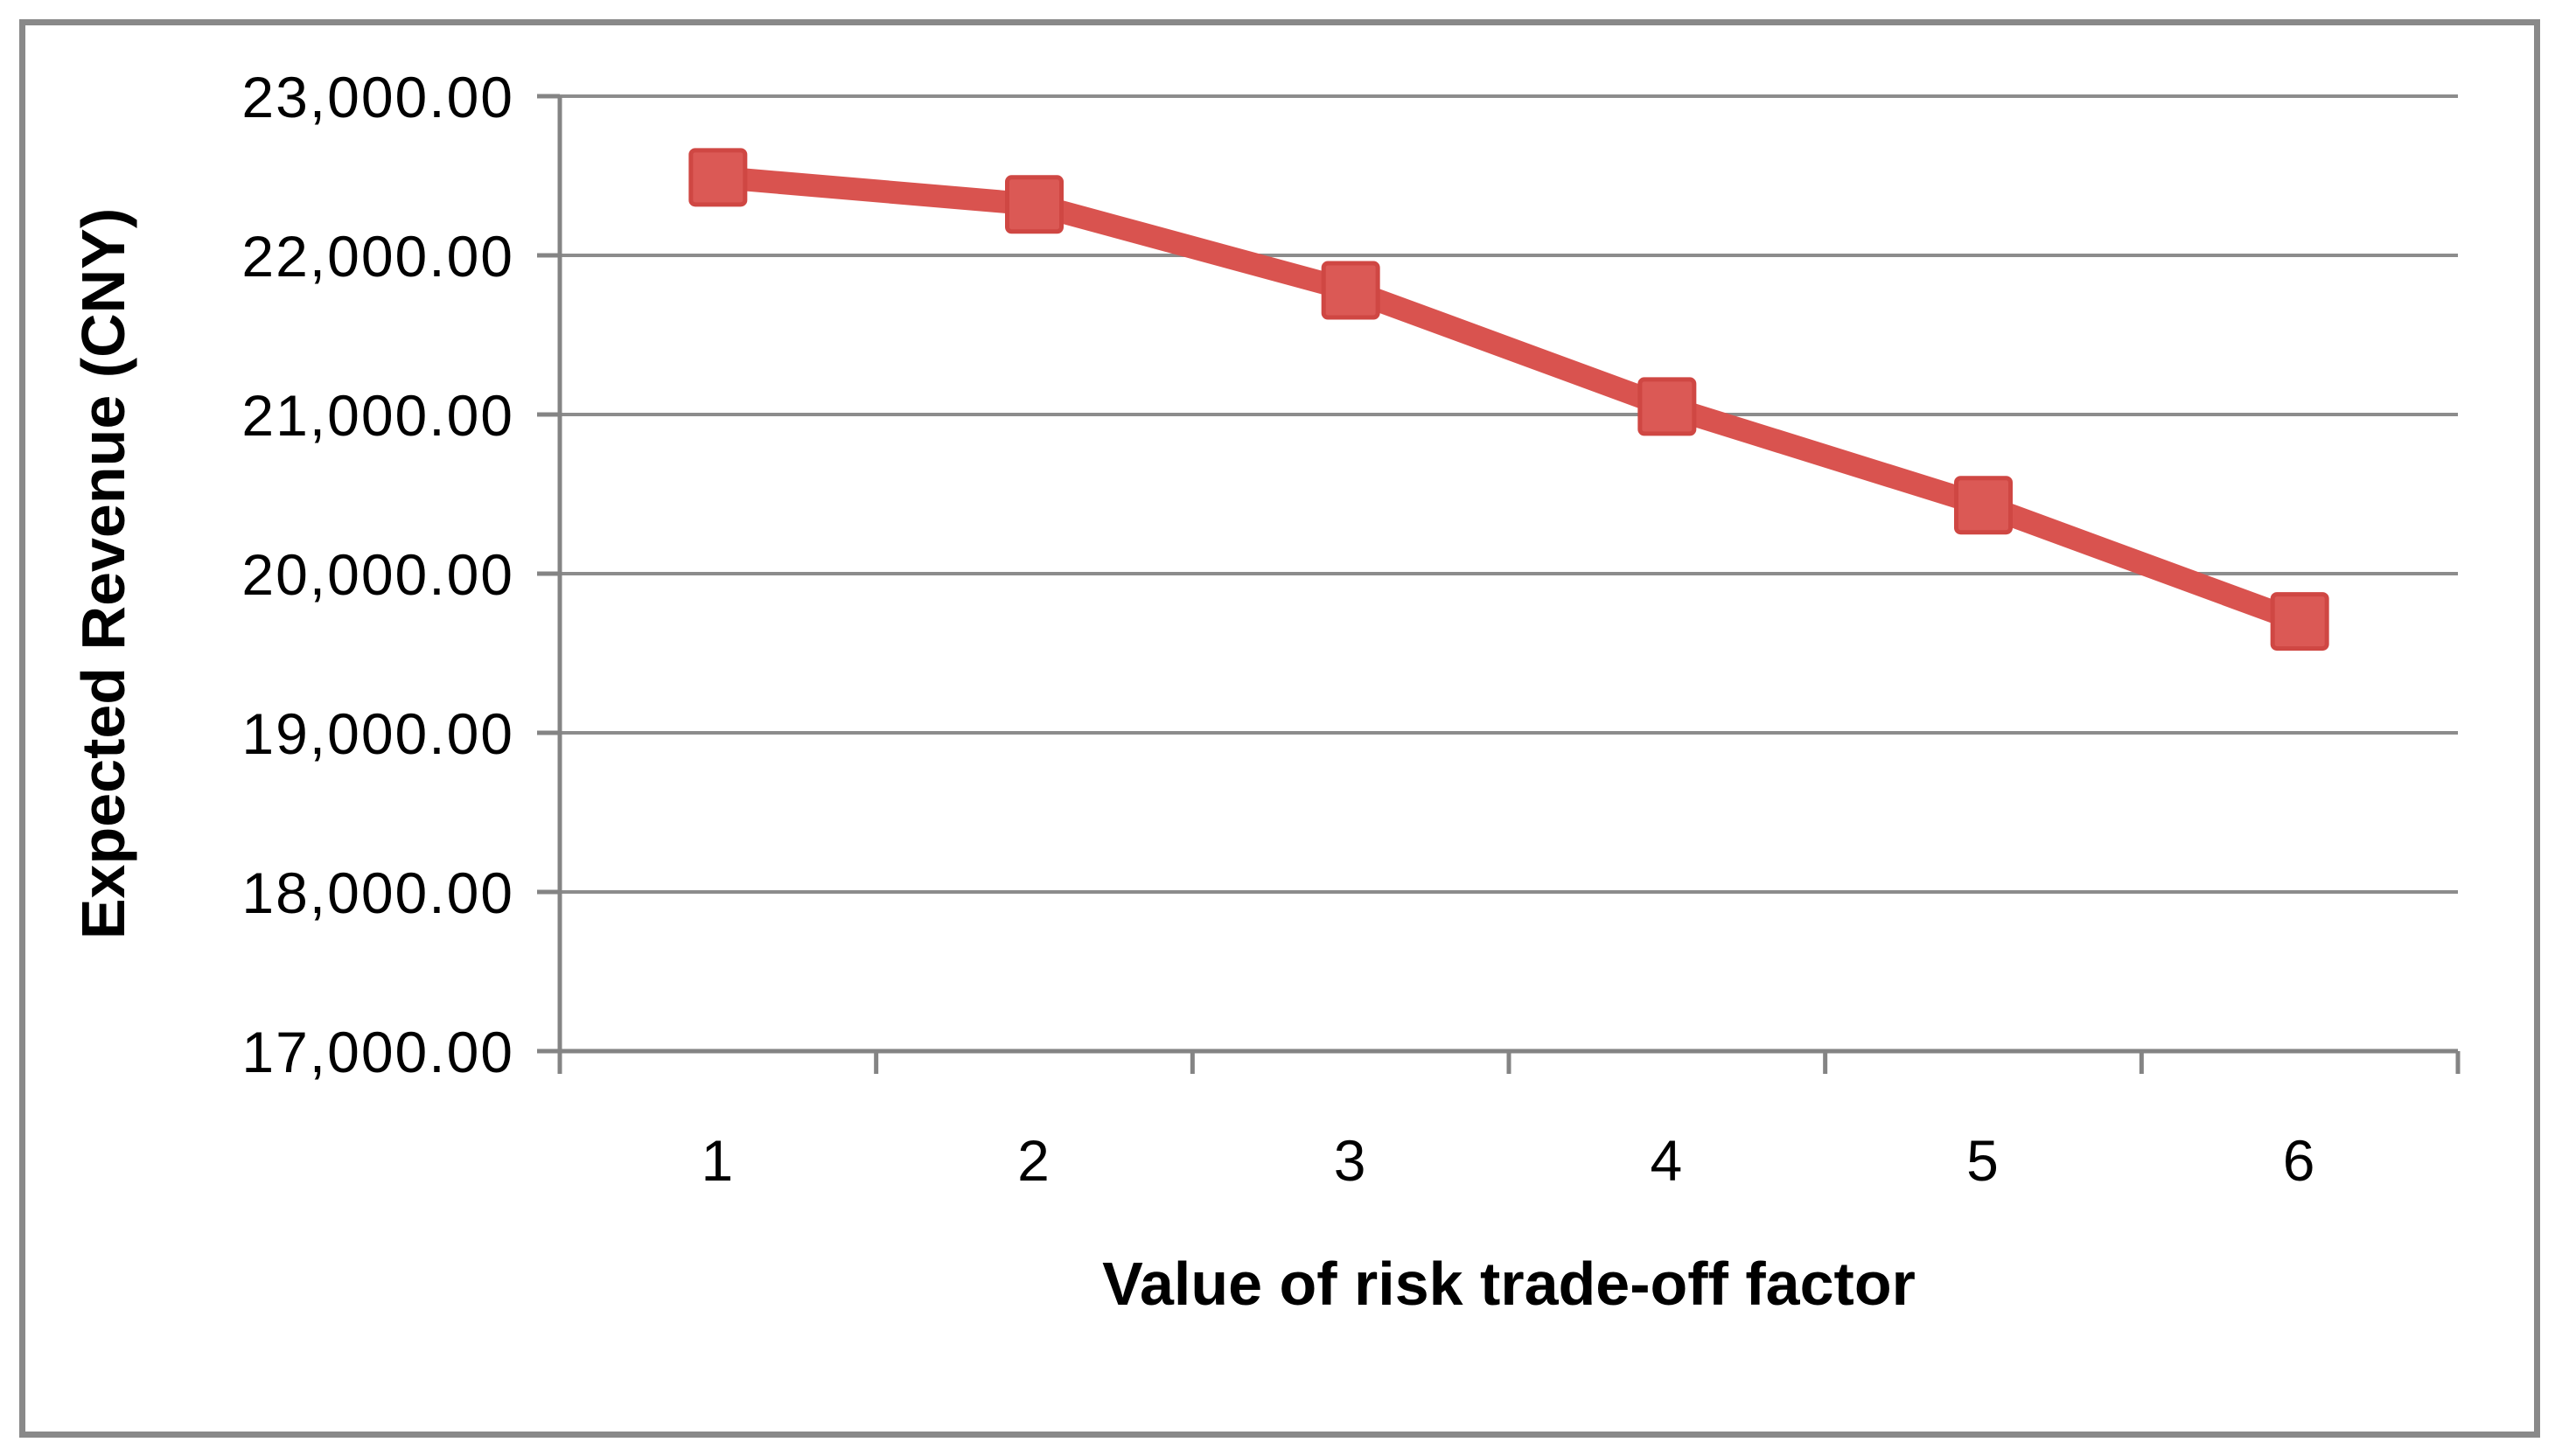 The width and height of the screenshot is (2562, 1456). What do you see at coordinates (1509, 1284) in the screenshot?
I see `x-axis-title: Value of risk trade-off factor` at bounding box center [1509, 1284].